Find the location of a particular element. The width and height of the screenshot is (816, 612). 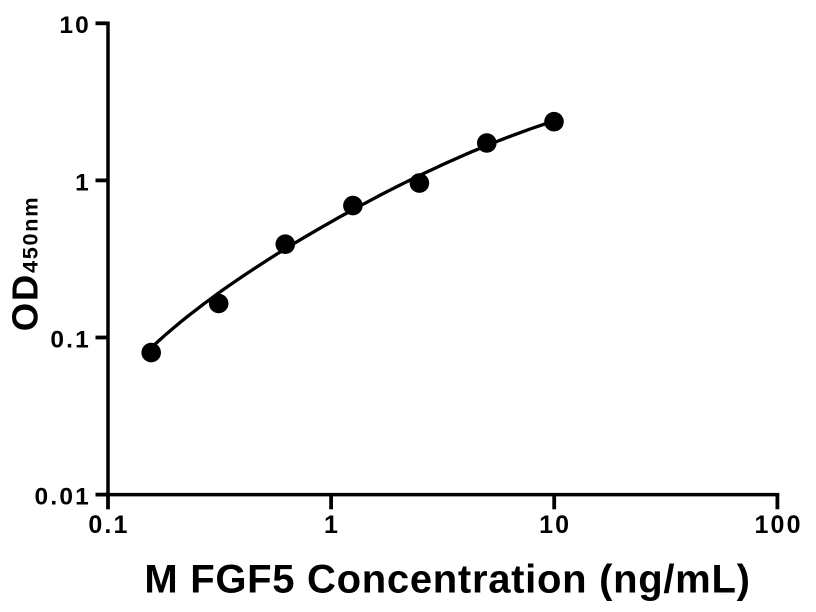

svg-text: OD450nm is located at coordinates (25, 263).